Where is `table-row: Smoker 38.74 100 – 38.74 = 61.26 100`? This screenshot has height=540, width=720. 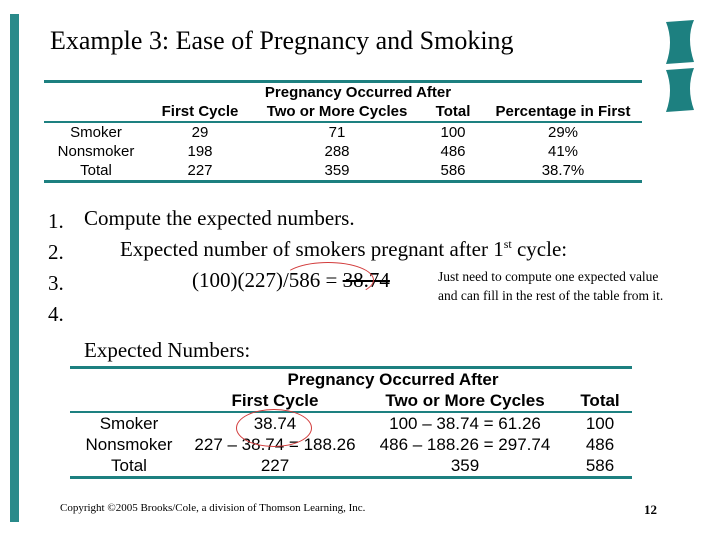
table-row: Smoker 38.74 100 – 38.74 = 61.26 100 is located at coordinates (357, 423).